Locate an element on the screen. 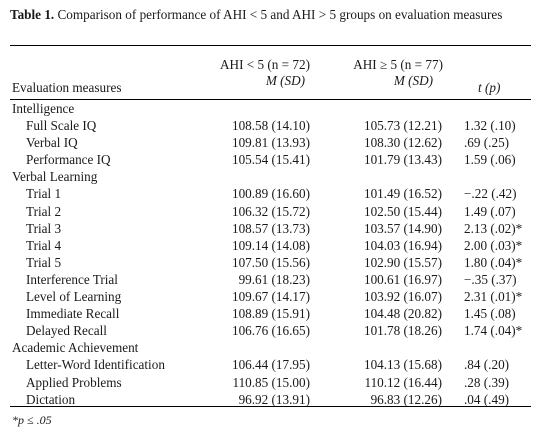  t-value: 2.31 (.01)* is located at coordinates (493, 297).